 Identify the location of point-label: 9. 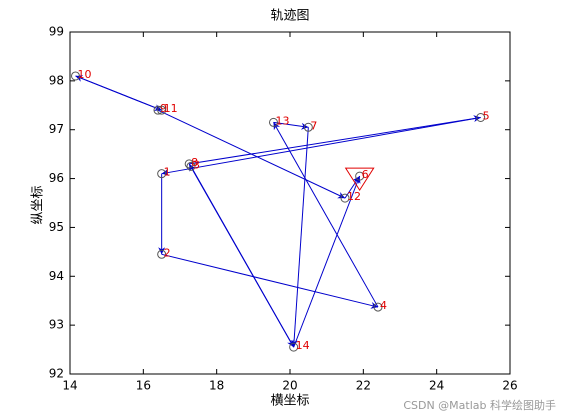
(163, 108).